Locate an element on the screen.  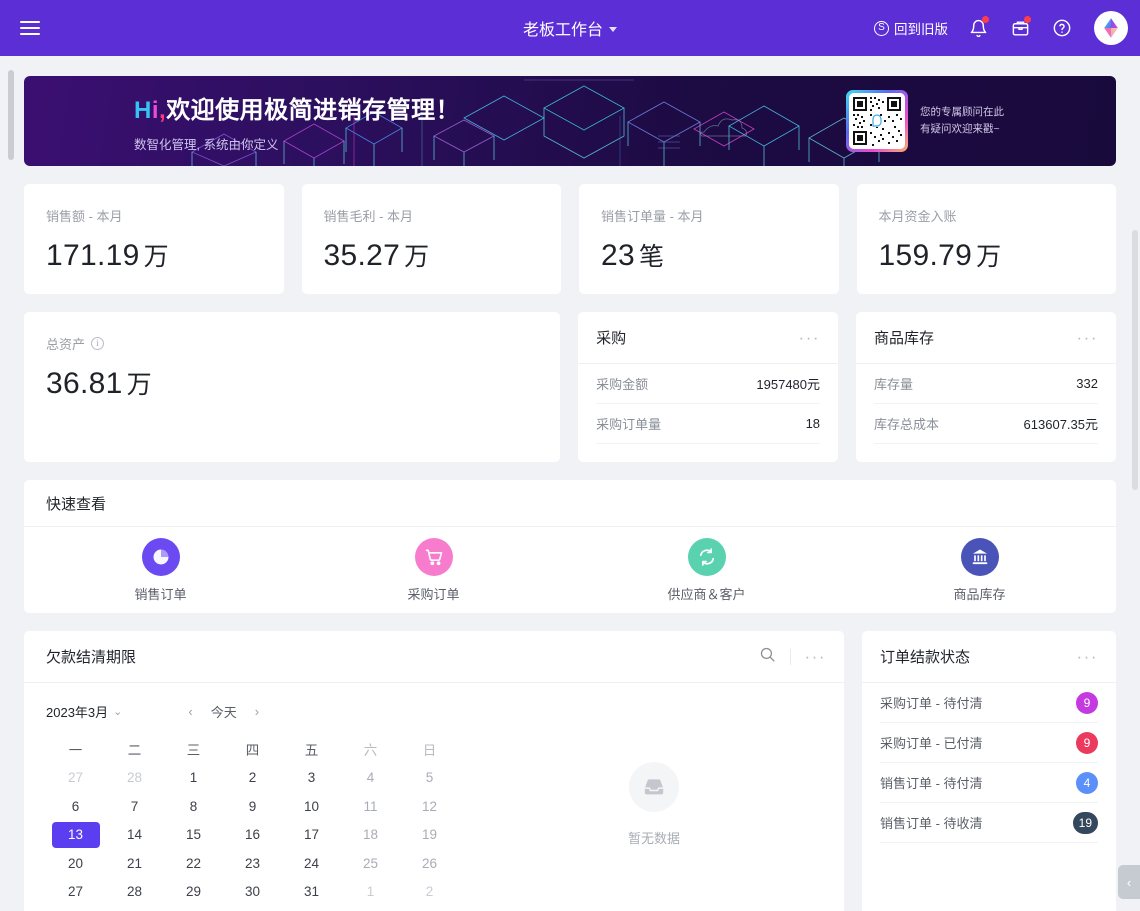
quick-item-supplier-customer: 供应商＆客户 is located at coordinates (706, 570).